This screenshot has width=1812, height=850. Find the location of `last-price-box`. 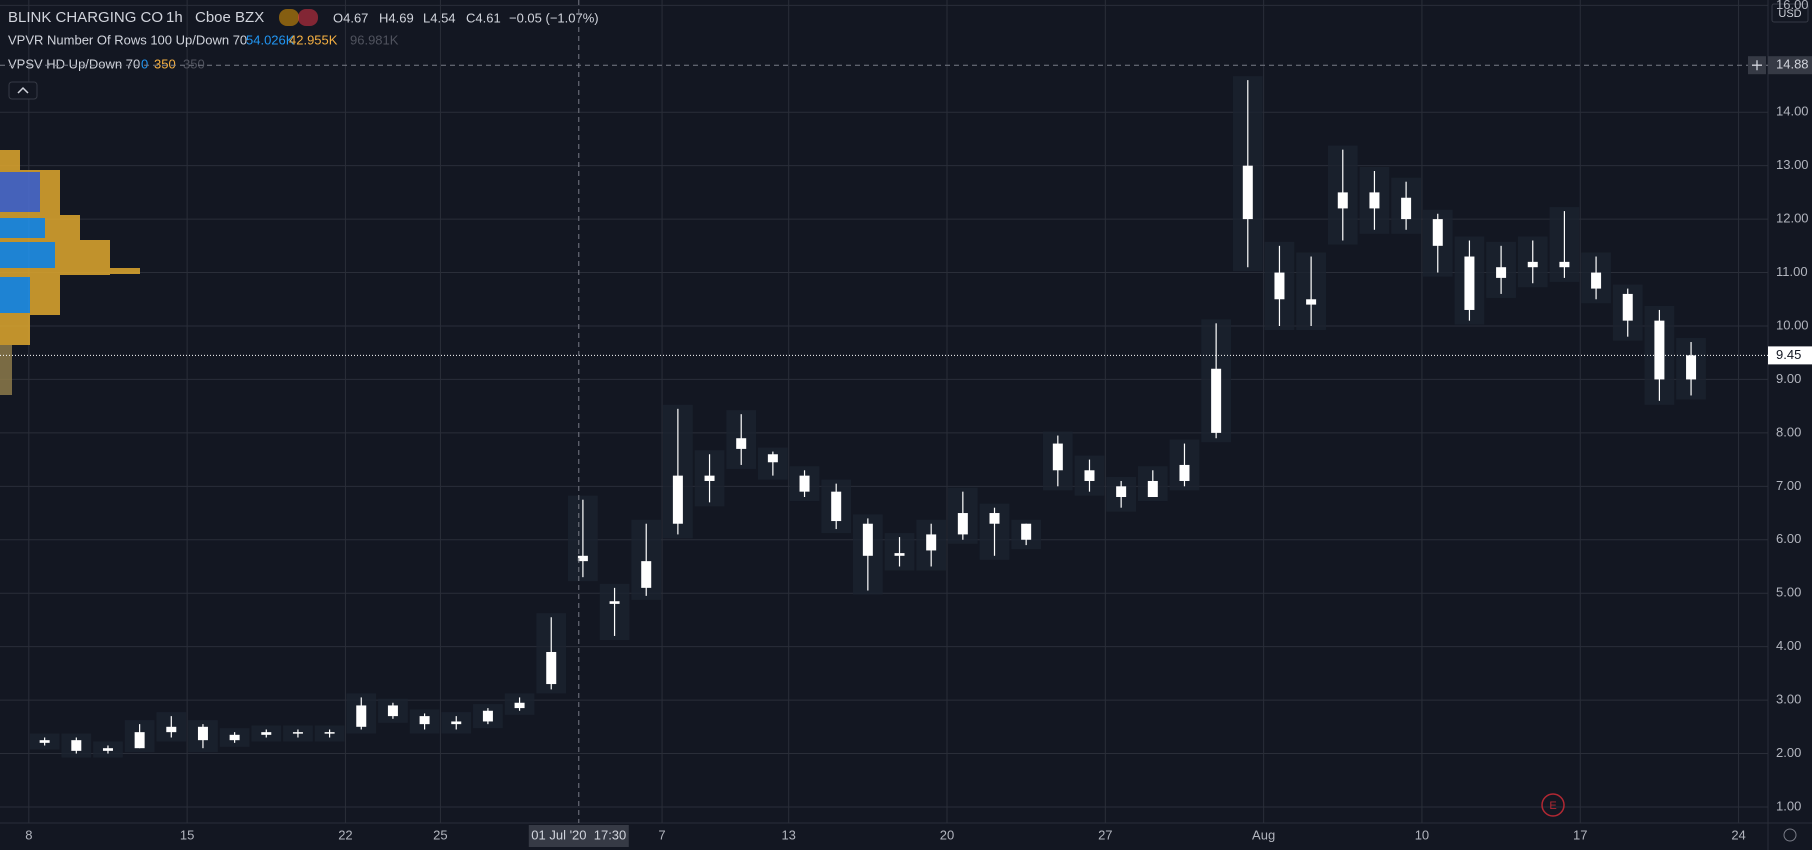

last-price-box is located at coordinates (1790, 355).